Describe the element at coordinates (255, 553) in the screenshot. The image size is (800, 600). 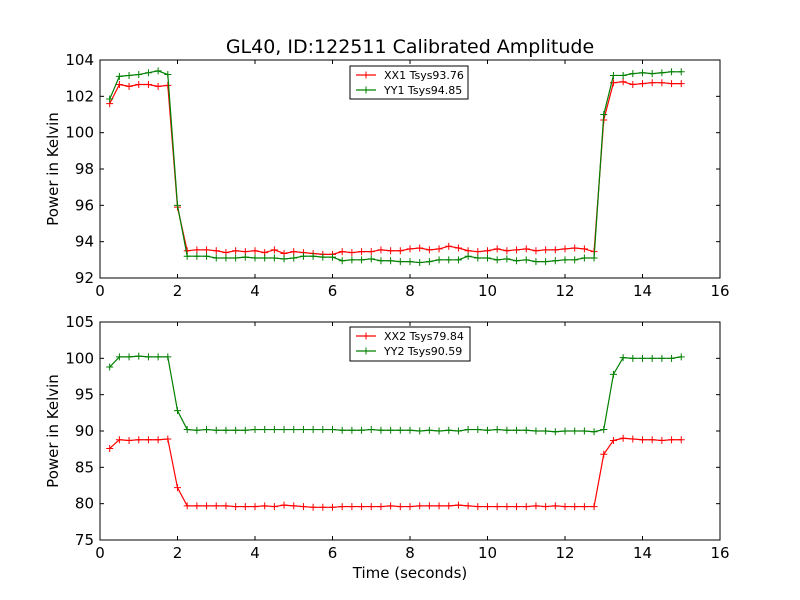
I see `x-tick-label: 4` at that location.